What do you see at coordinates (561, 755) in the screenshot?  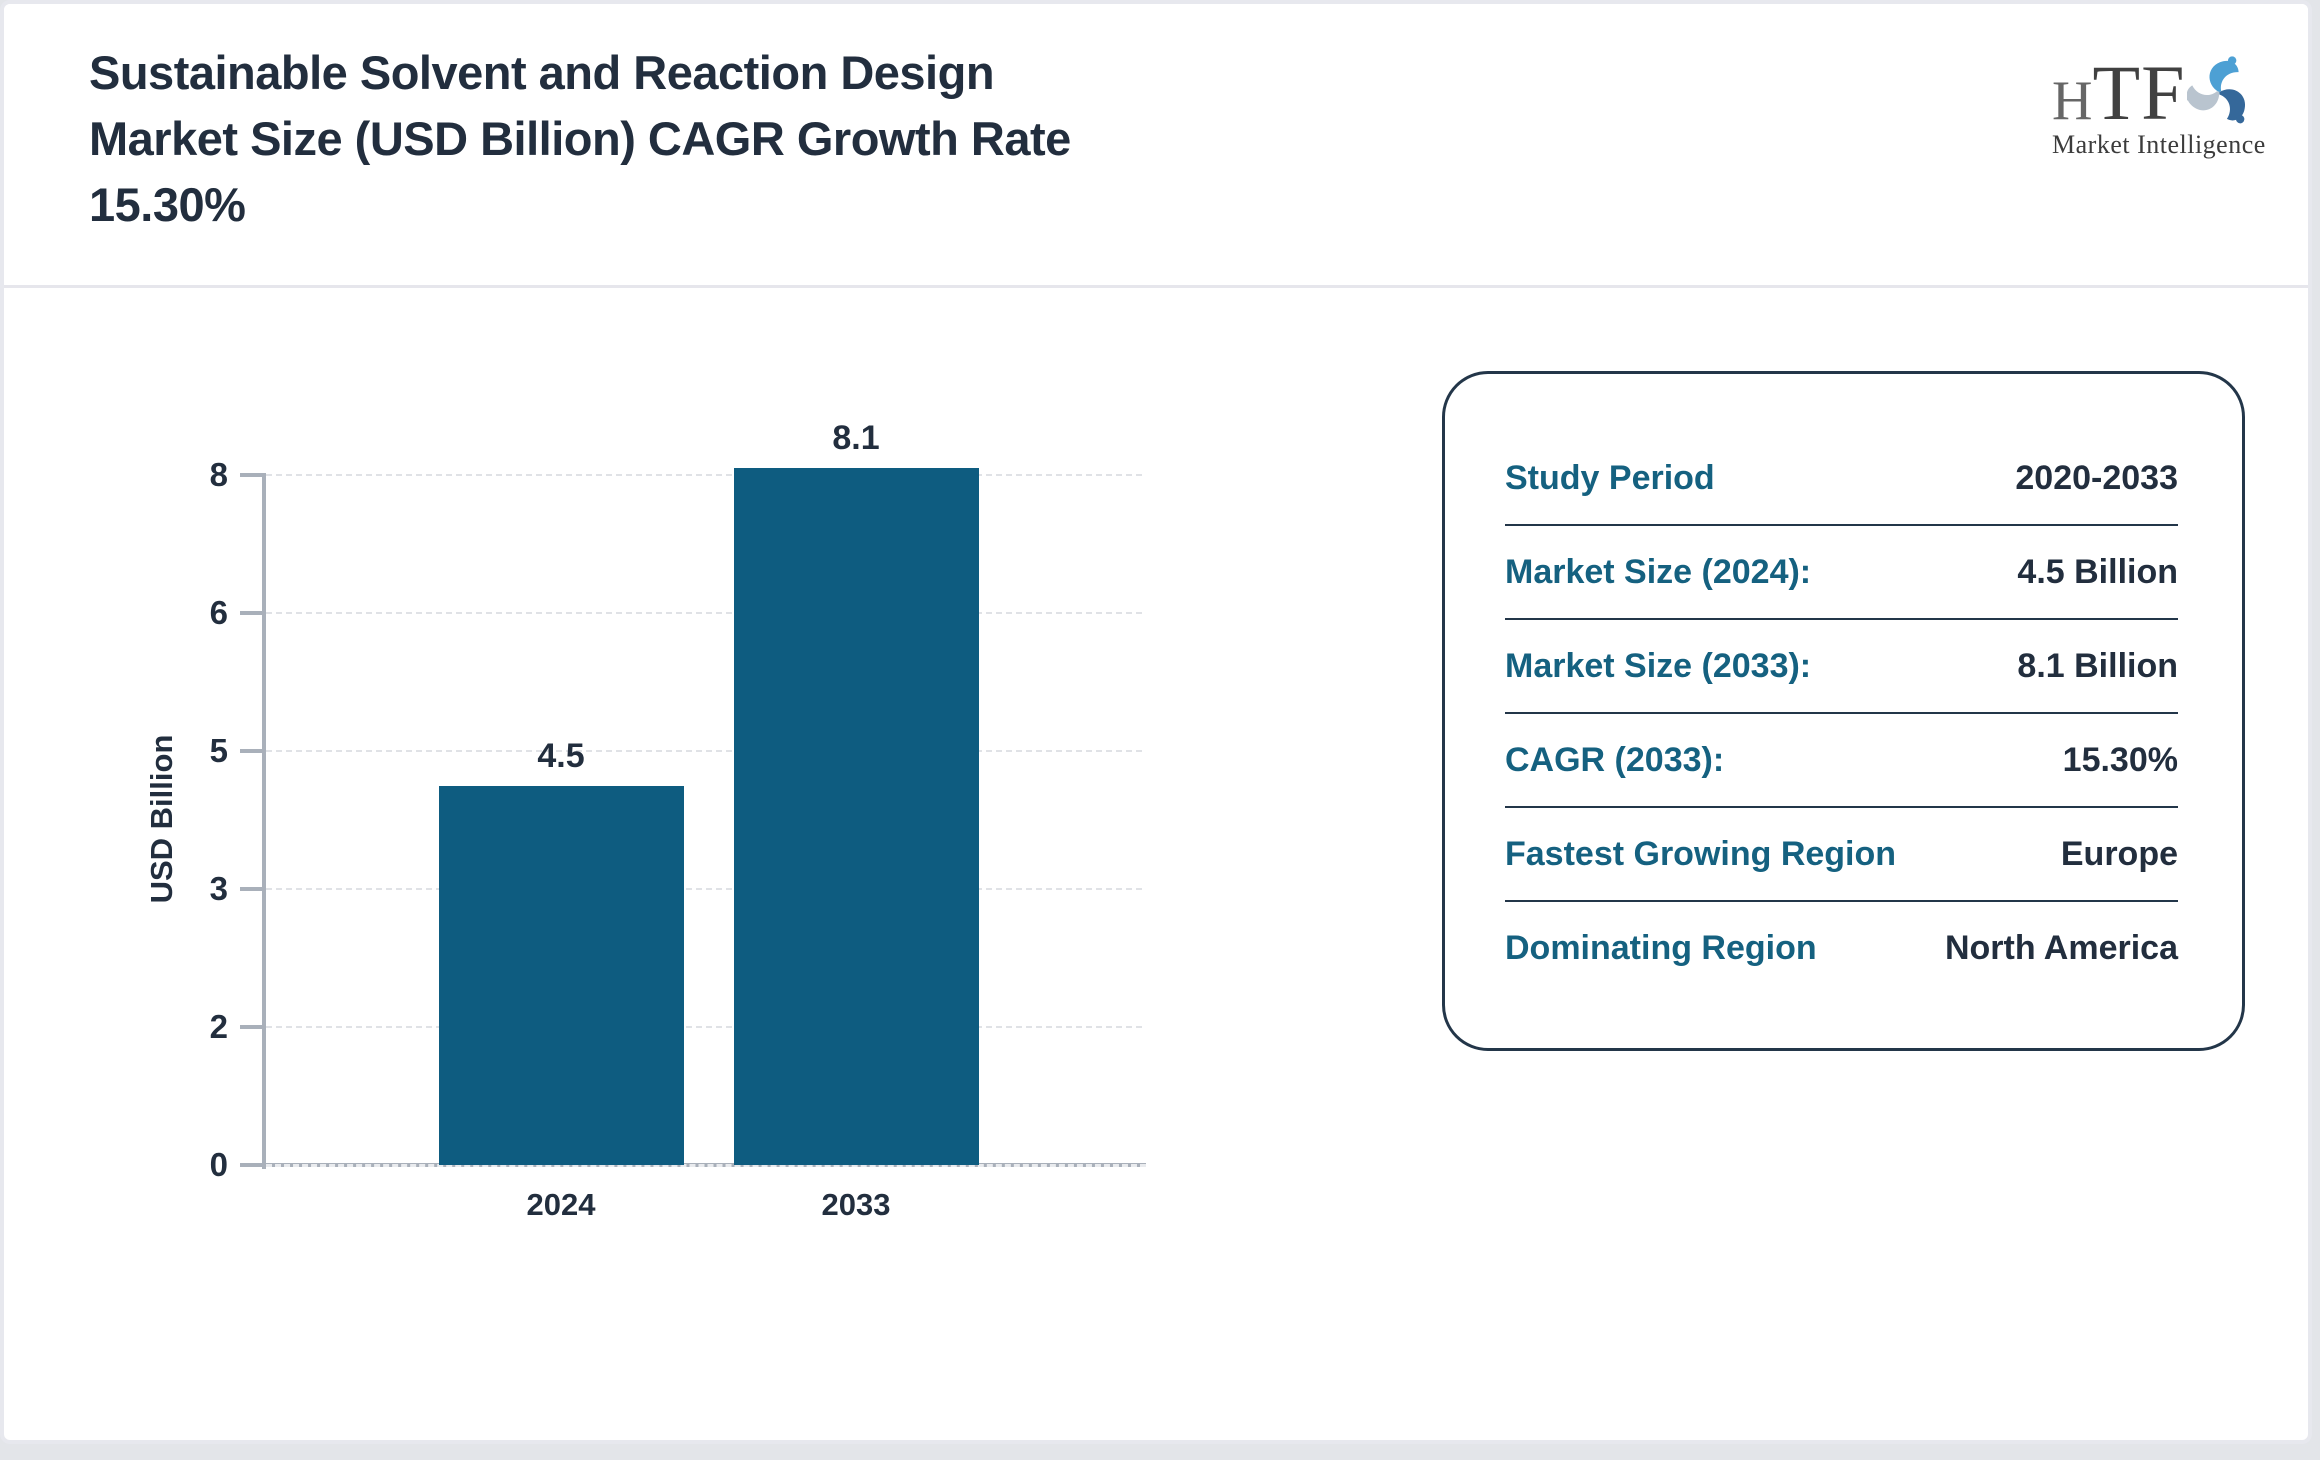 I see `bar-value-label: 4.5` at bounding box center [561, 755].